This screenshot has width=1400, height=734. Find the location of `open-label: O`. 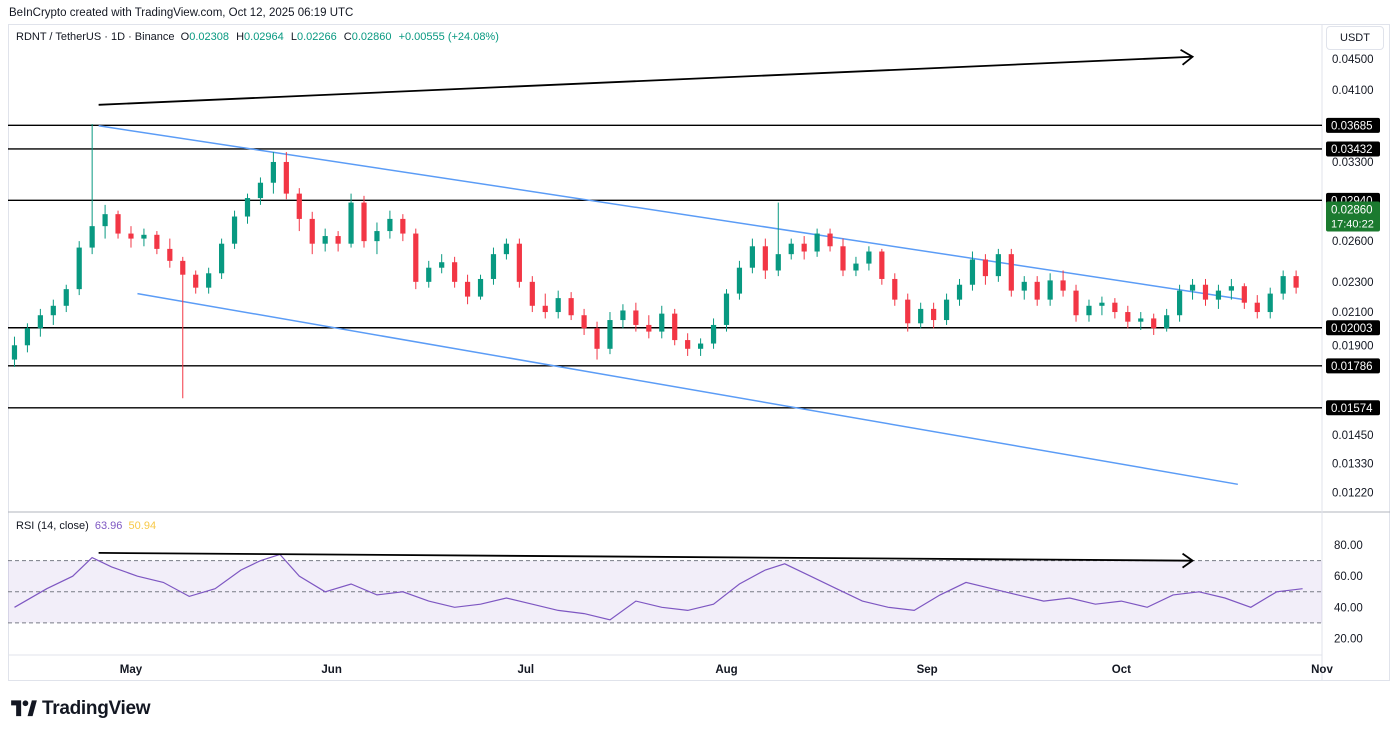

open-label: O is located at coordinates (185, 37).